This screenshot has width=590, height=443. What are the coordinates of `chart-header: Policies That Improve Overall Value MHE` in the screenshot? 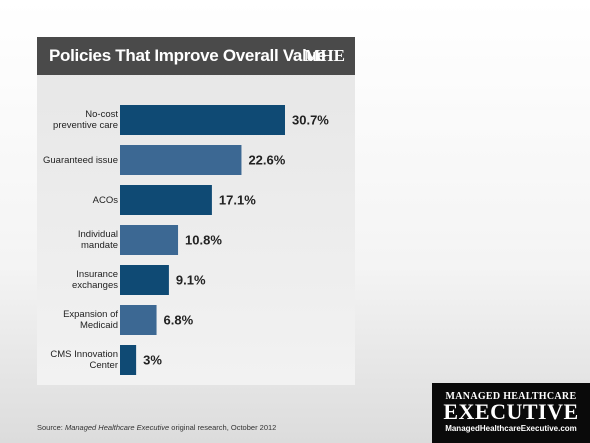 It's located at (196, 56).